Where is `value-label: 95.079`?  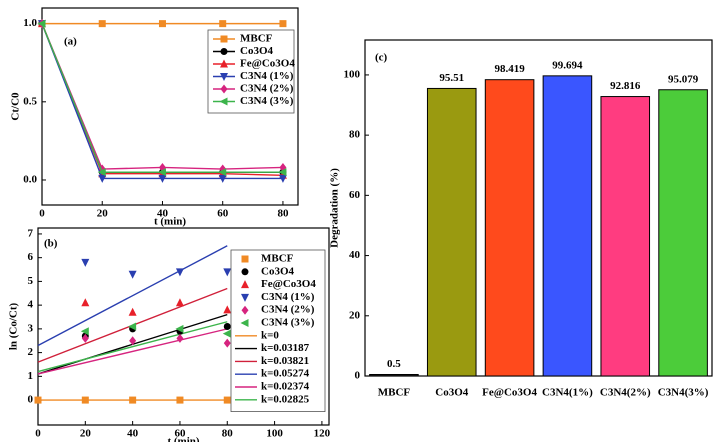 value-label: 95.079 is located at coordinates (683, 79).